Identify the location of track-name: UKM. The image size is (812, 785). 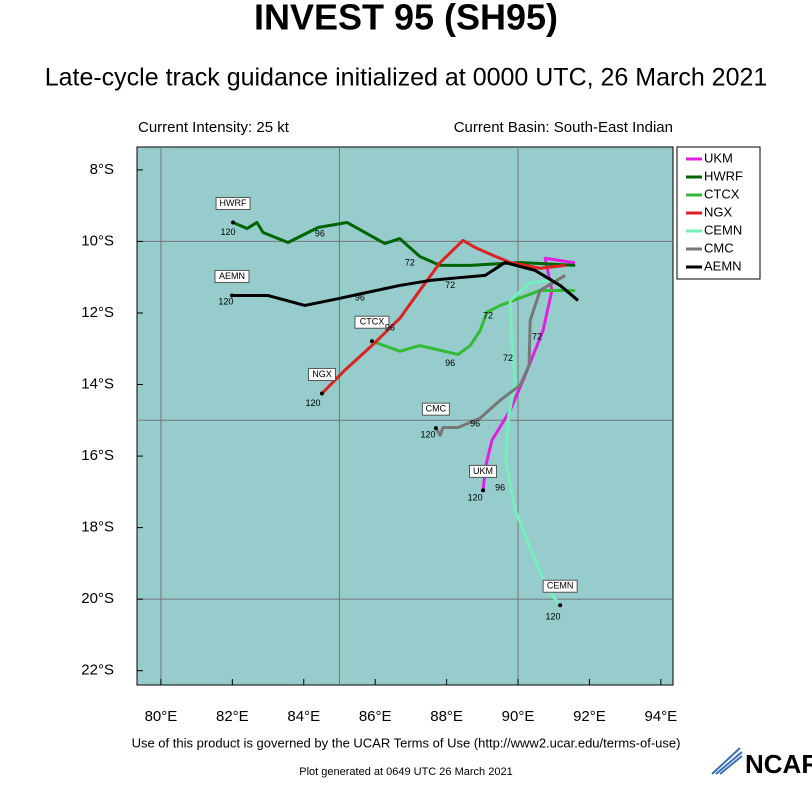
(483, 471).